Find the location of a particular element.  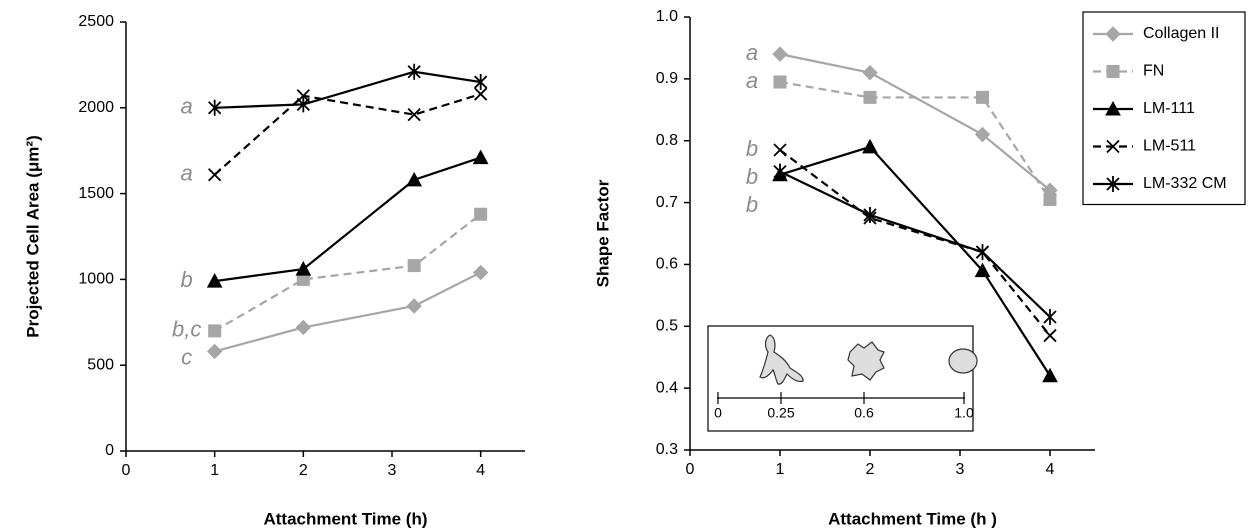

y-tick-label: 1000 is located at coordinates (96, 279).